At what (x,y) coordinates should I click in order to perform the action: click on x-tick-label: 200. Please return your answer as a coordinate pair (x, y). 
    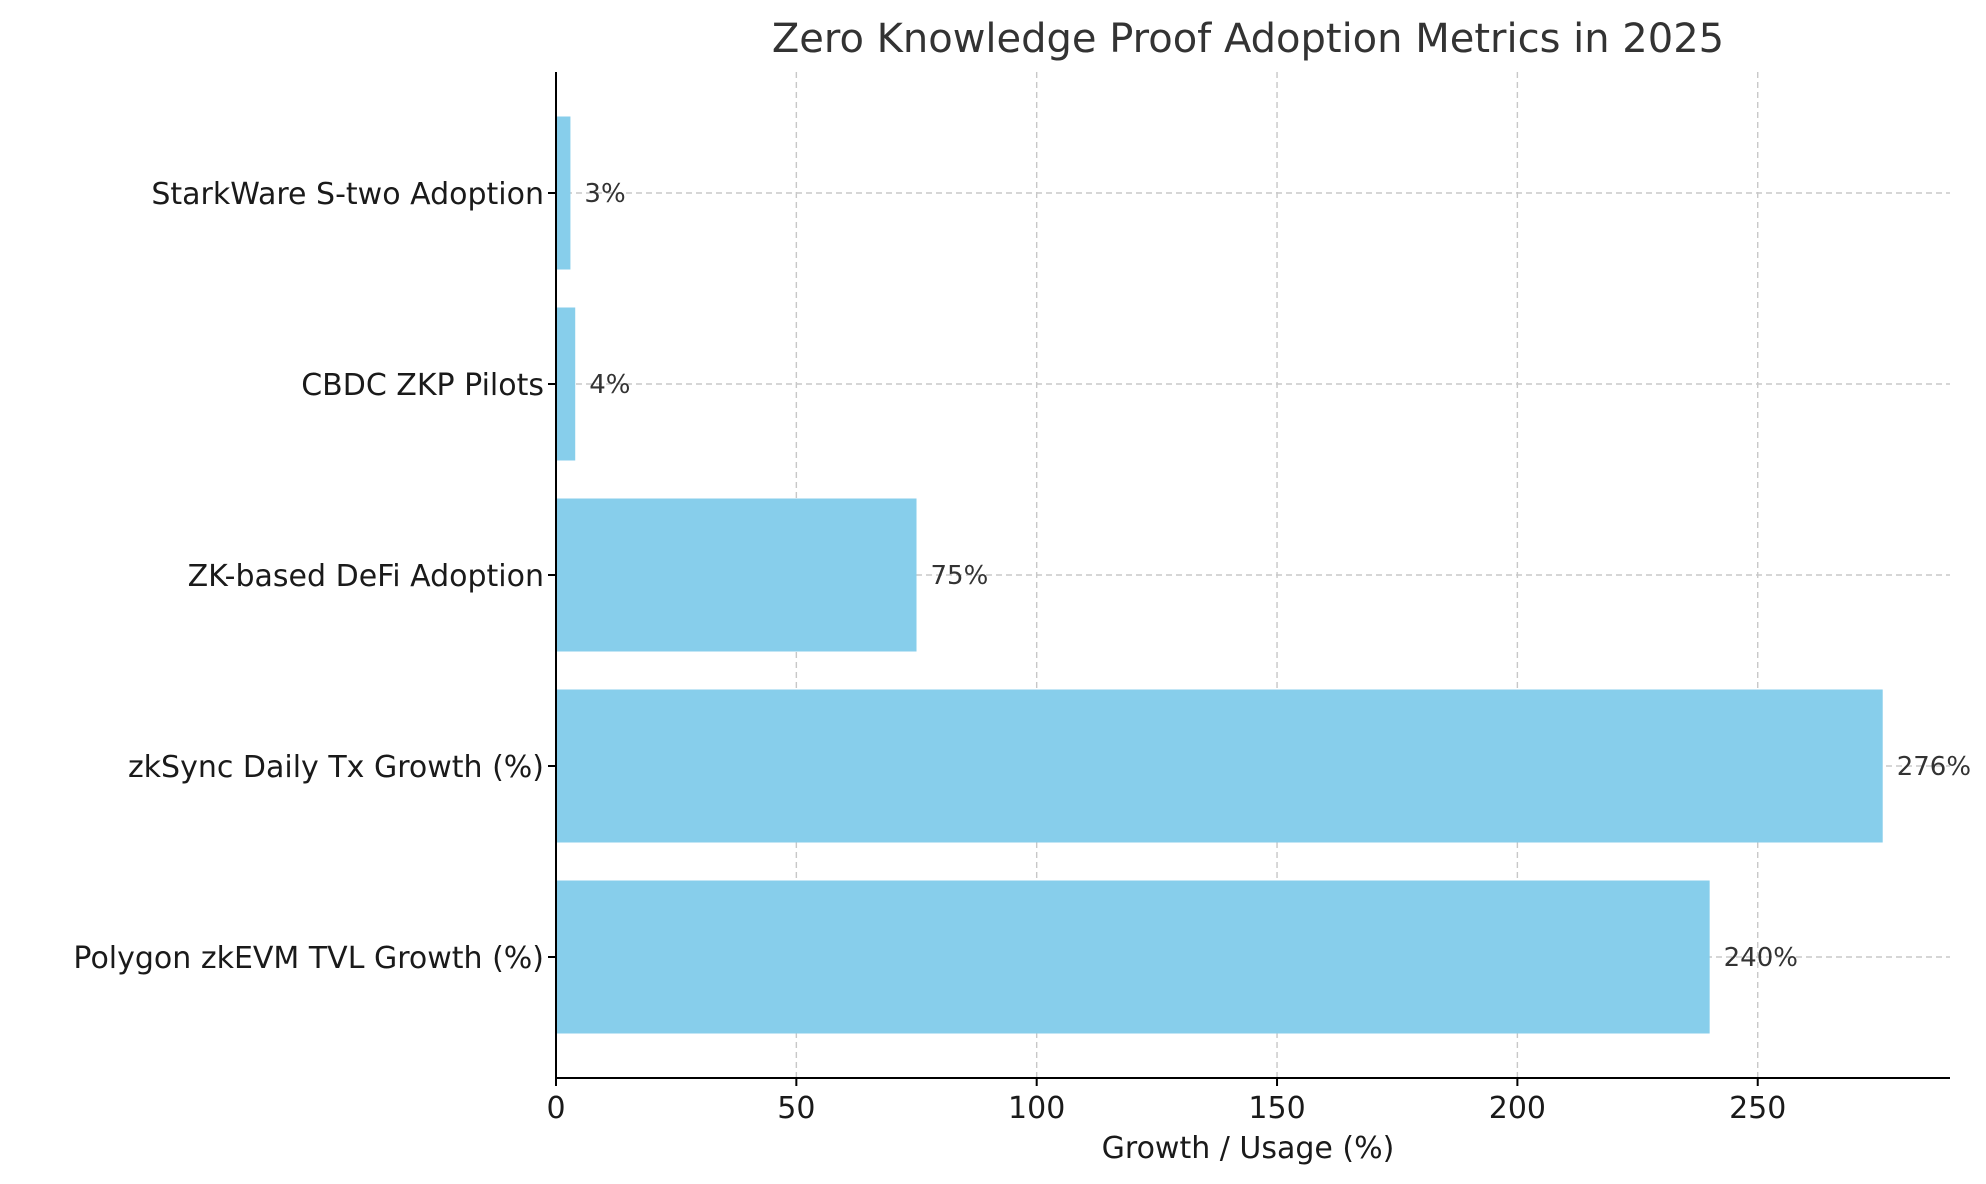
    Looking at the image, I should click on (1517, 1108).